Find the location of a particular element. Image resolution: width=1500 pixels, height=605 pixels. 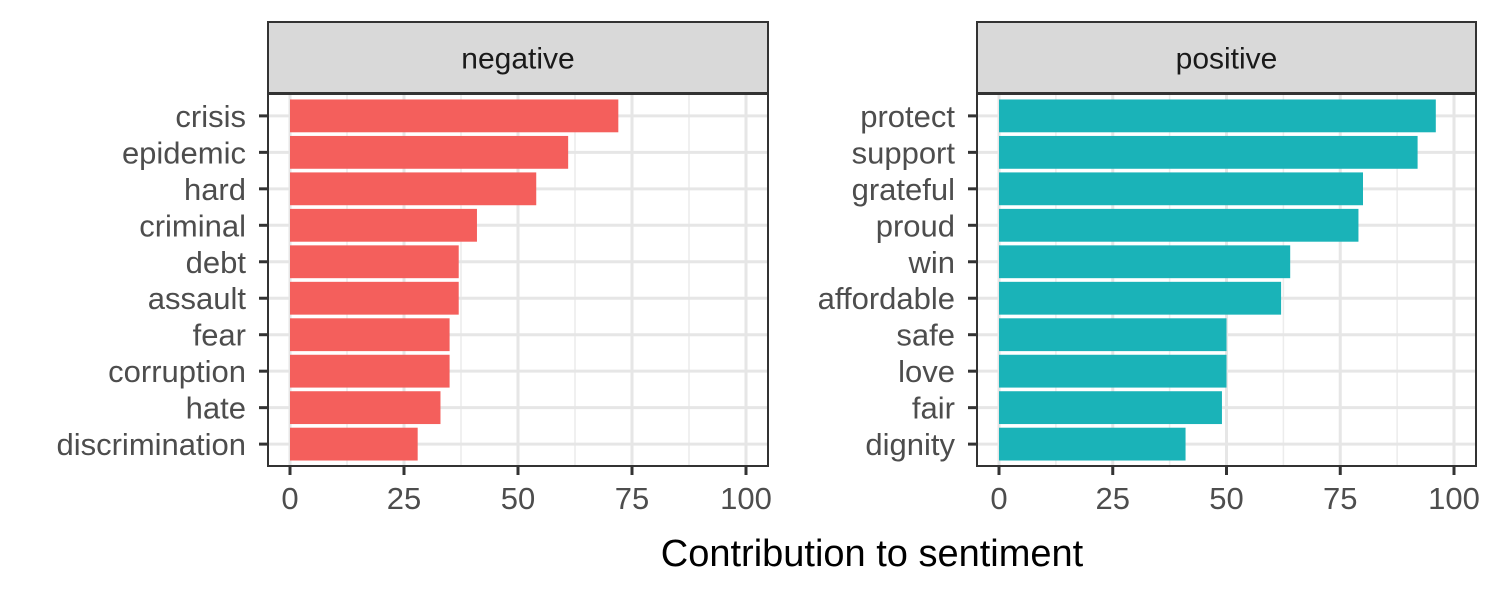

y-tick-label: crisis is located at coordinates (210, 116).